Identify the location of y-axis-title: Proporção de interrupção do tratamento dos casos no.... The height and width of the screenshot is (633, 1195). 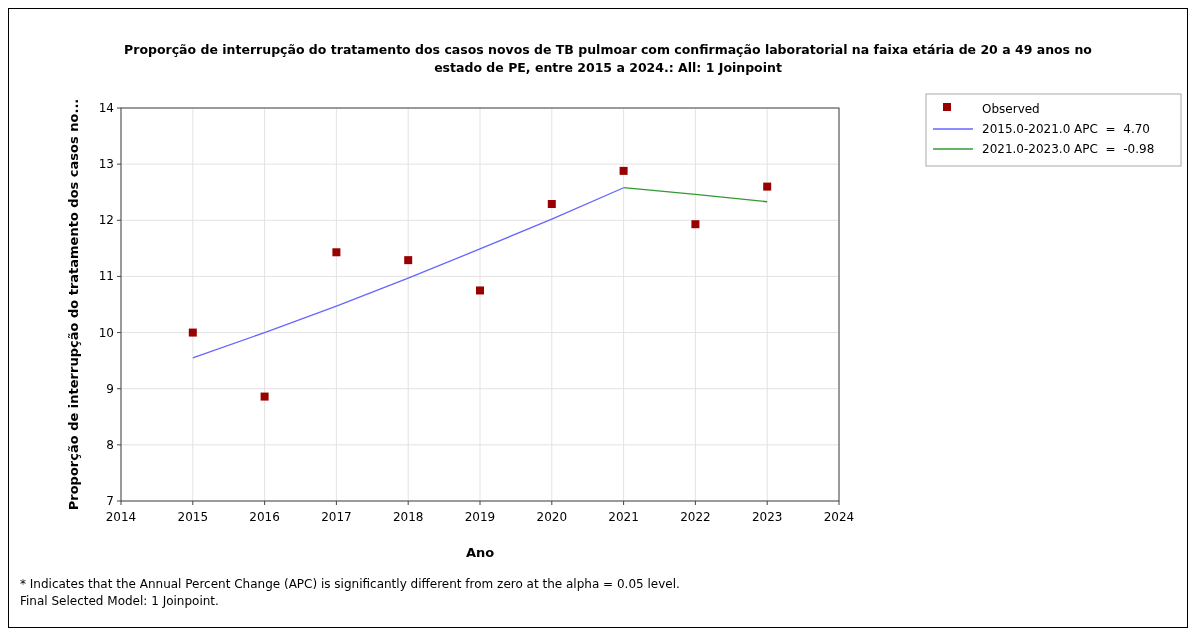
(73, 304).